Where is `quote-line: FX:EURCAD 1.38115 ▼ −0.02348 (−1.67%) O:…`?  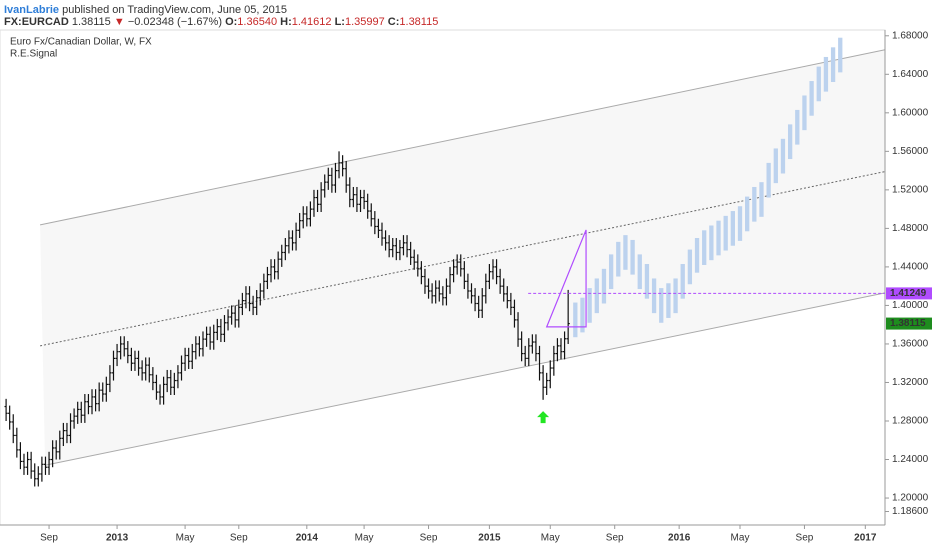 quote-line: FX:EURCAD 1.38115 ▼ −0.02348 (−1.67%) O:… is located at coordinates (221, 22).